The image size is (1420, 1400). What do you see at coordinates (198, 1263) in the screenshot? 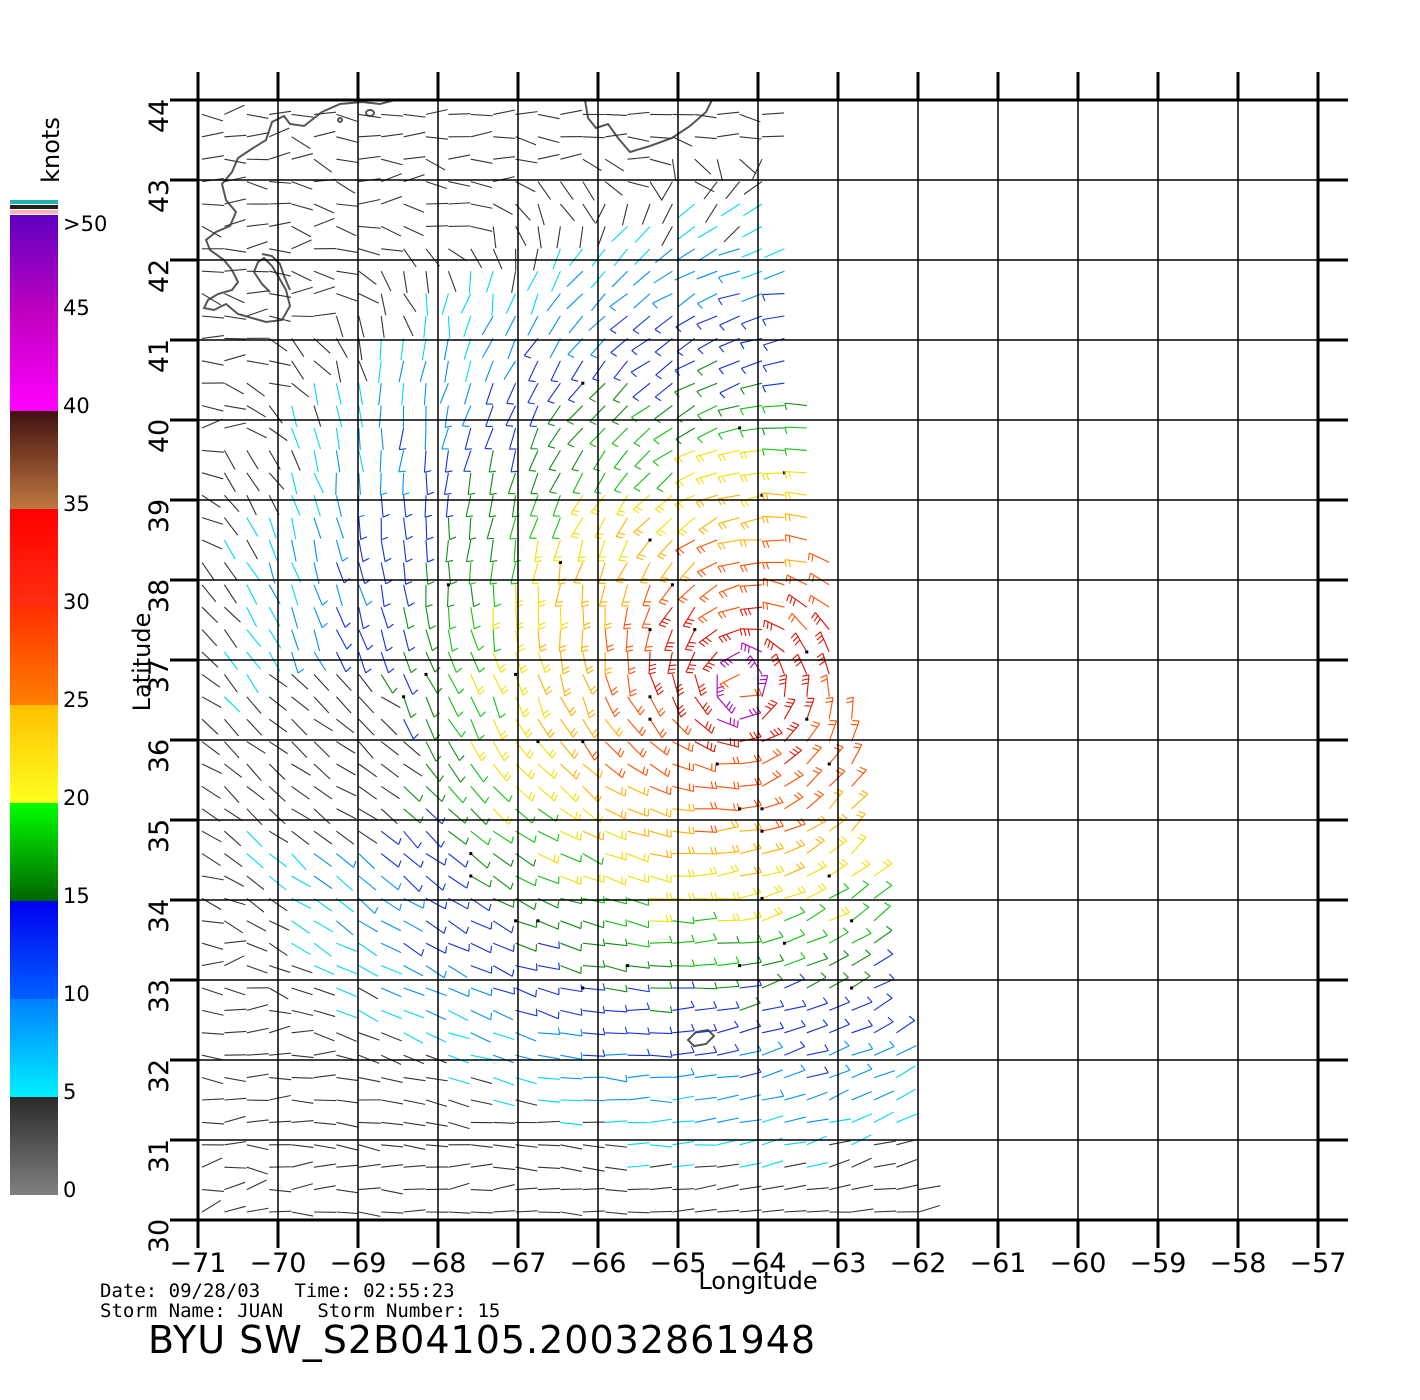
I see `x-tick-label: −71` at bounding box center [198, 1263].